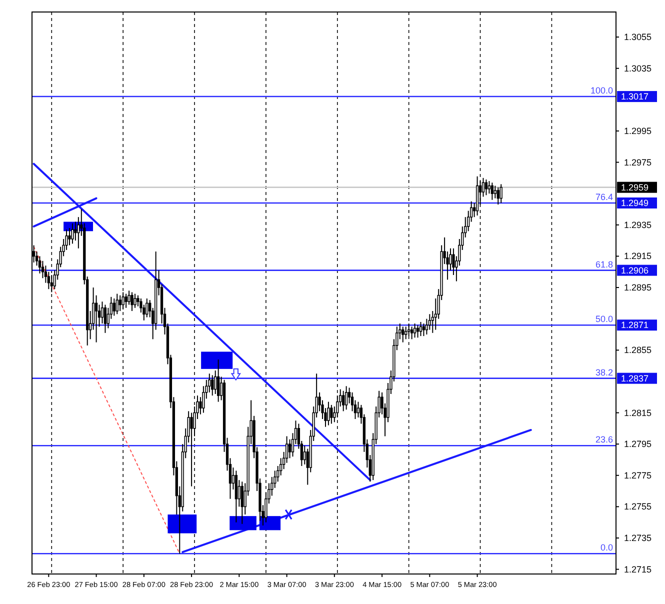  I want to click on ref-line-label: 1.2959, so click(635, 187).